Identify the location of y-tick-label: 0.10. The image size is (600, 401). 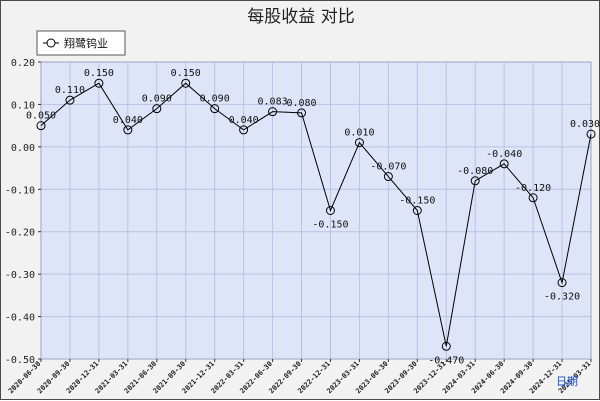
(23, 105).